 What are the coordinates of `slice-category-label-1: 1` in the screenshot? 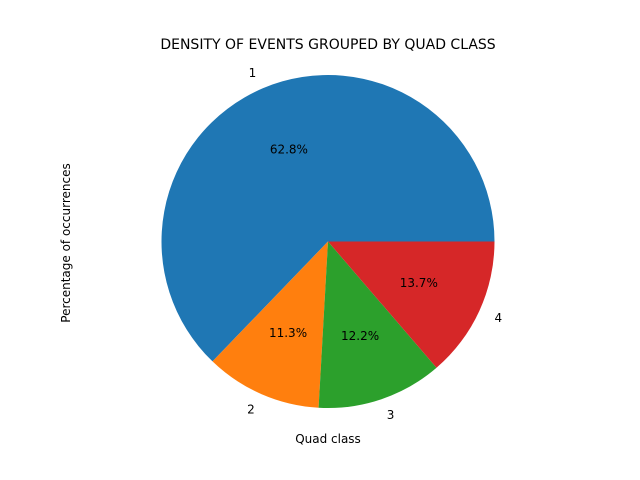 It's located at (253, 73).